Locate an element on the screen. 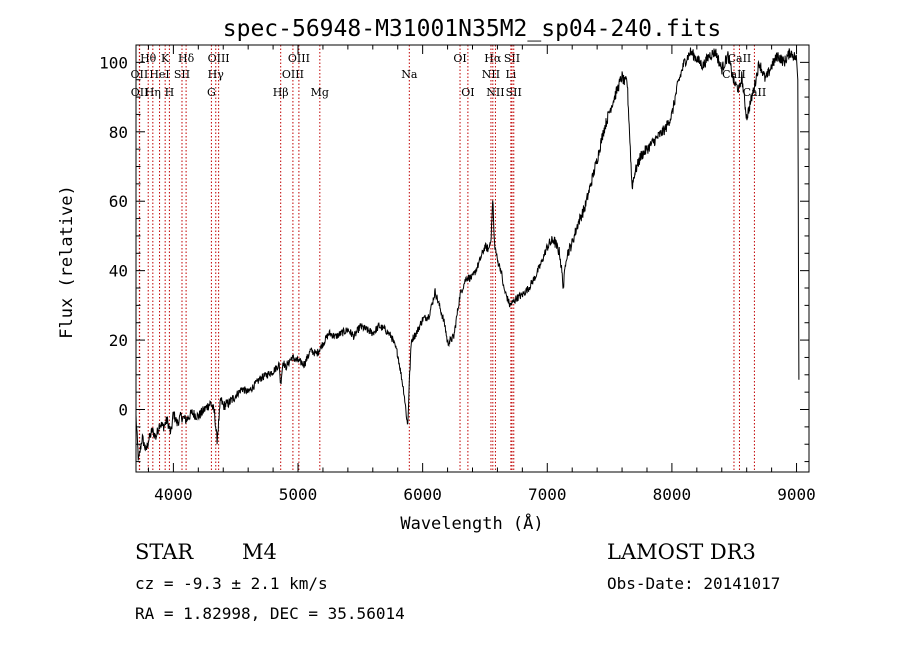 This screenshot has width=900, height=649. x-tick-label: 8000 is located at coordinates (672, 494).